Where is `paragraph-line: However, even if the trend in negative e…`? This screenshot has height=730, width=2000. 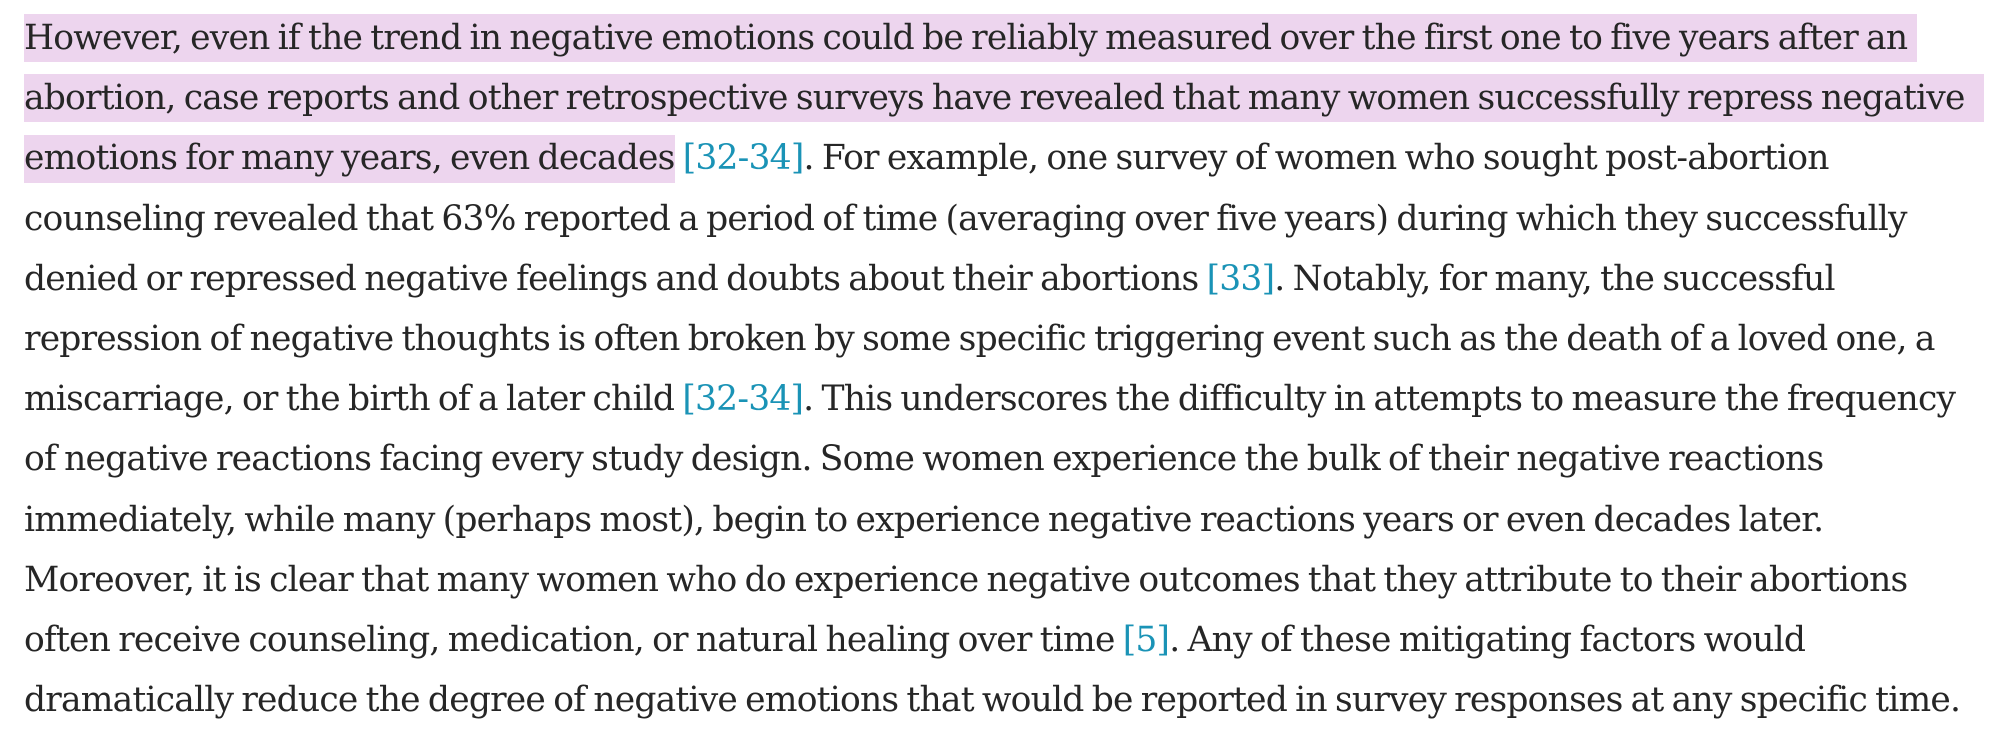
paragraph-line: However, even if the trend in negative e… is located at coordinates (1012, 38).